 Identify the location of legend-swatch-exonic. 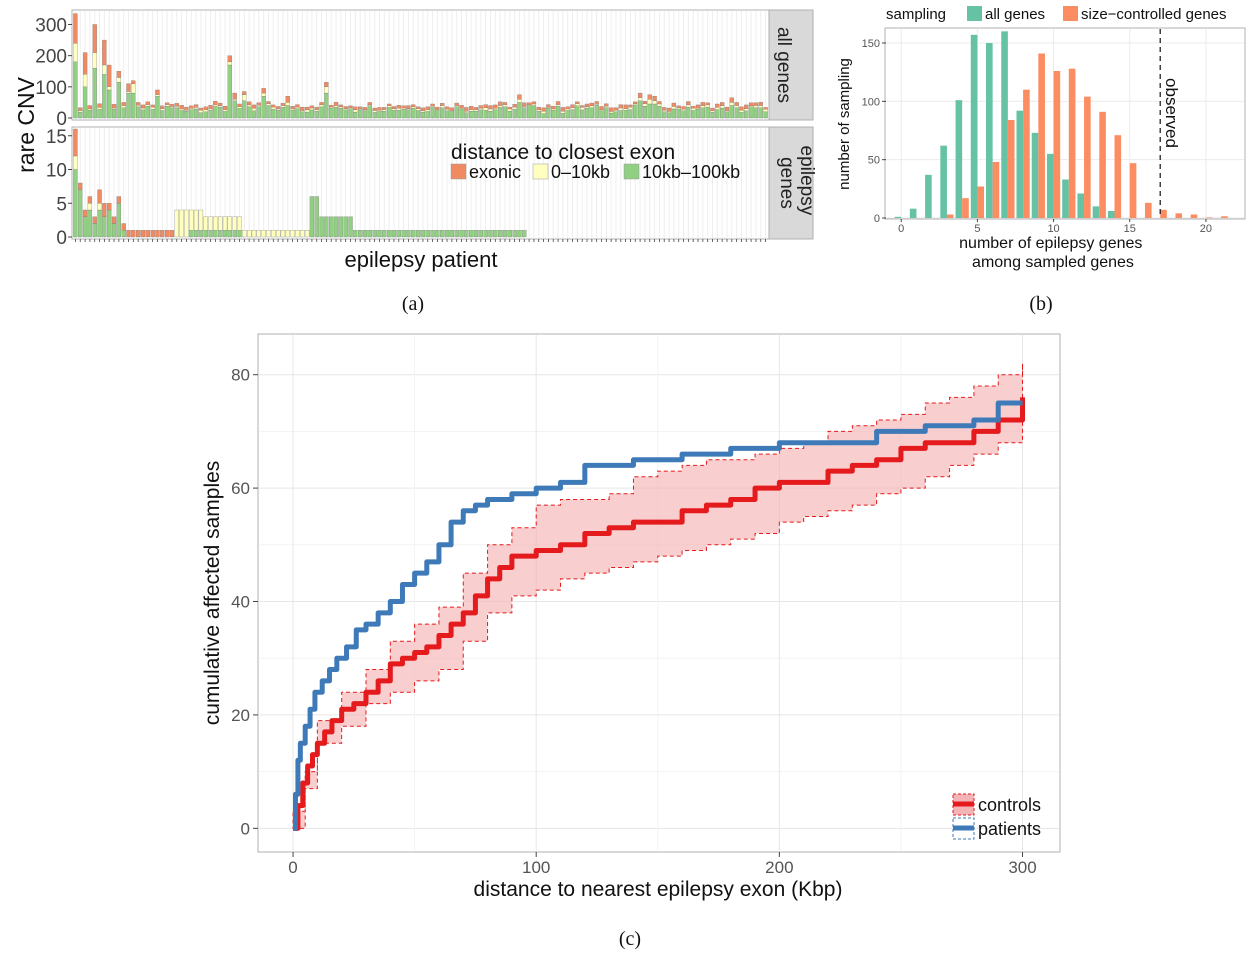
(458, 171).